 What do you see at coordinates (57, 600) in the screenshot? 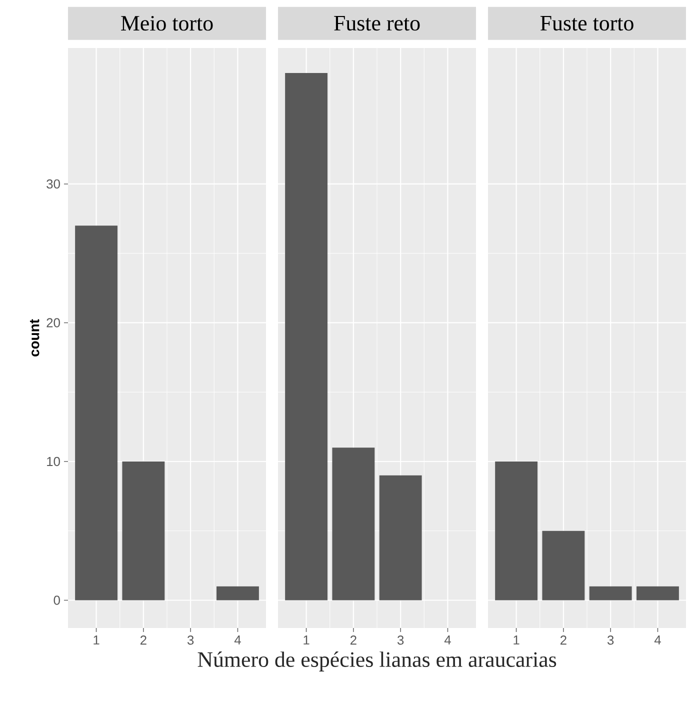
I see `y-tick-label: 0` at bounding box center [57, 600].